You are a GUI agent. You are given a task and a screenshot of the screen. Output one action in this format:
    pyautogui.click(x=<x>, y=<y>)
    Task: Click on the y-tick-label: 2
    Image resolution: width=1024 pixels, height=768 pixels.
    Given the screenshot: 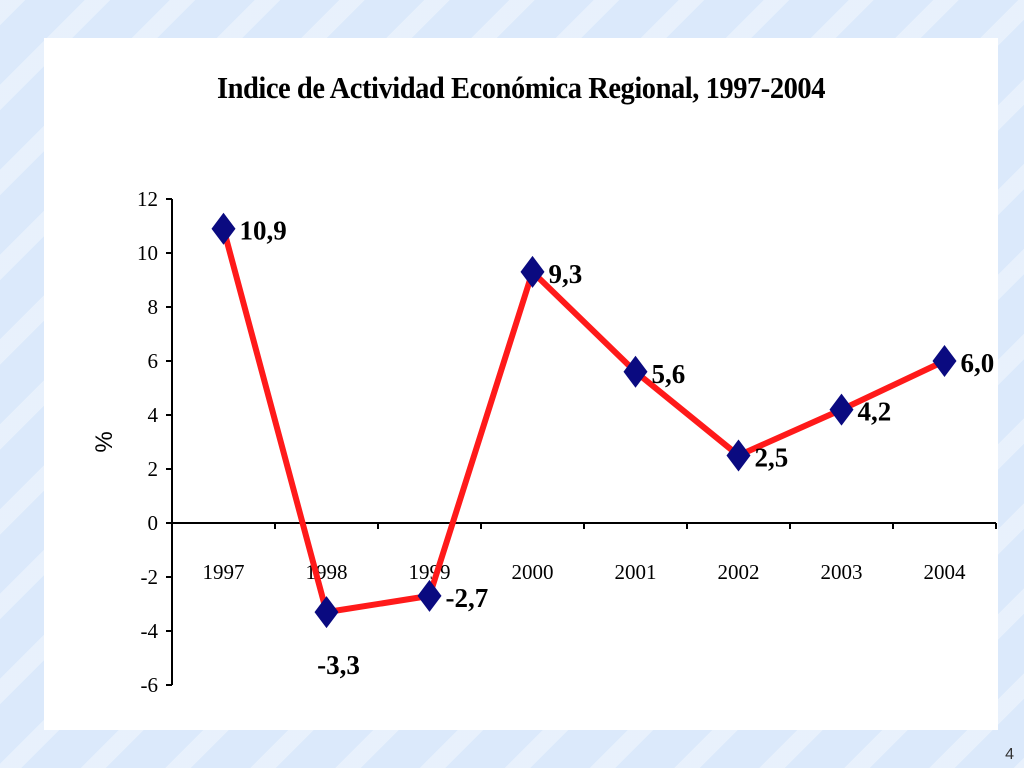 What is the action you would take?
    pyautogui.click(x=153, y=469)
    